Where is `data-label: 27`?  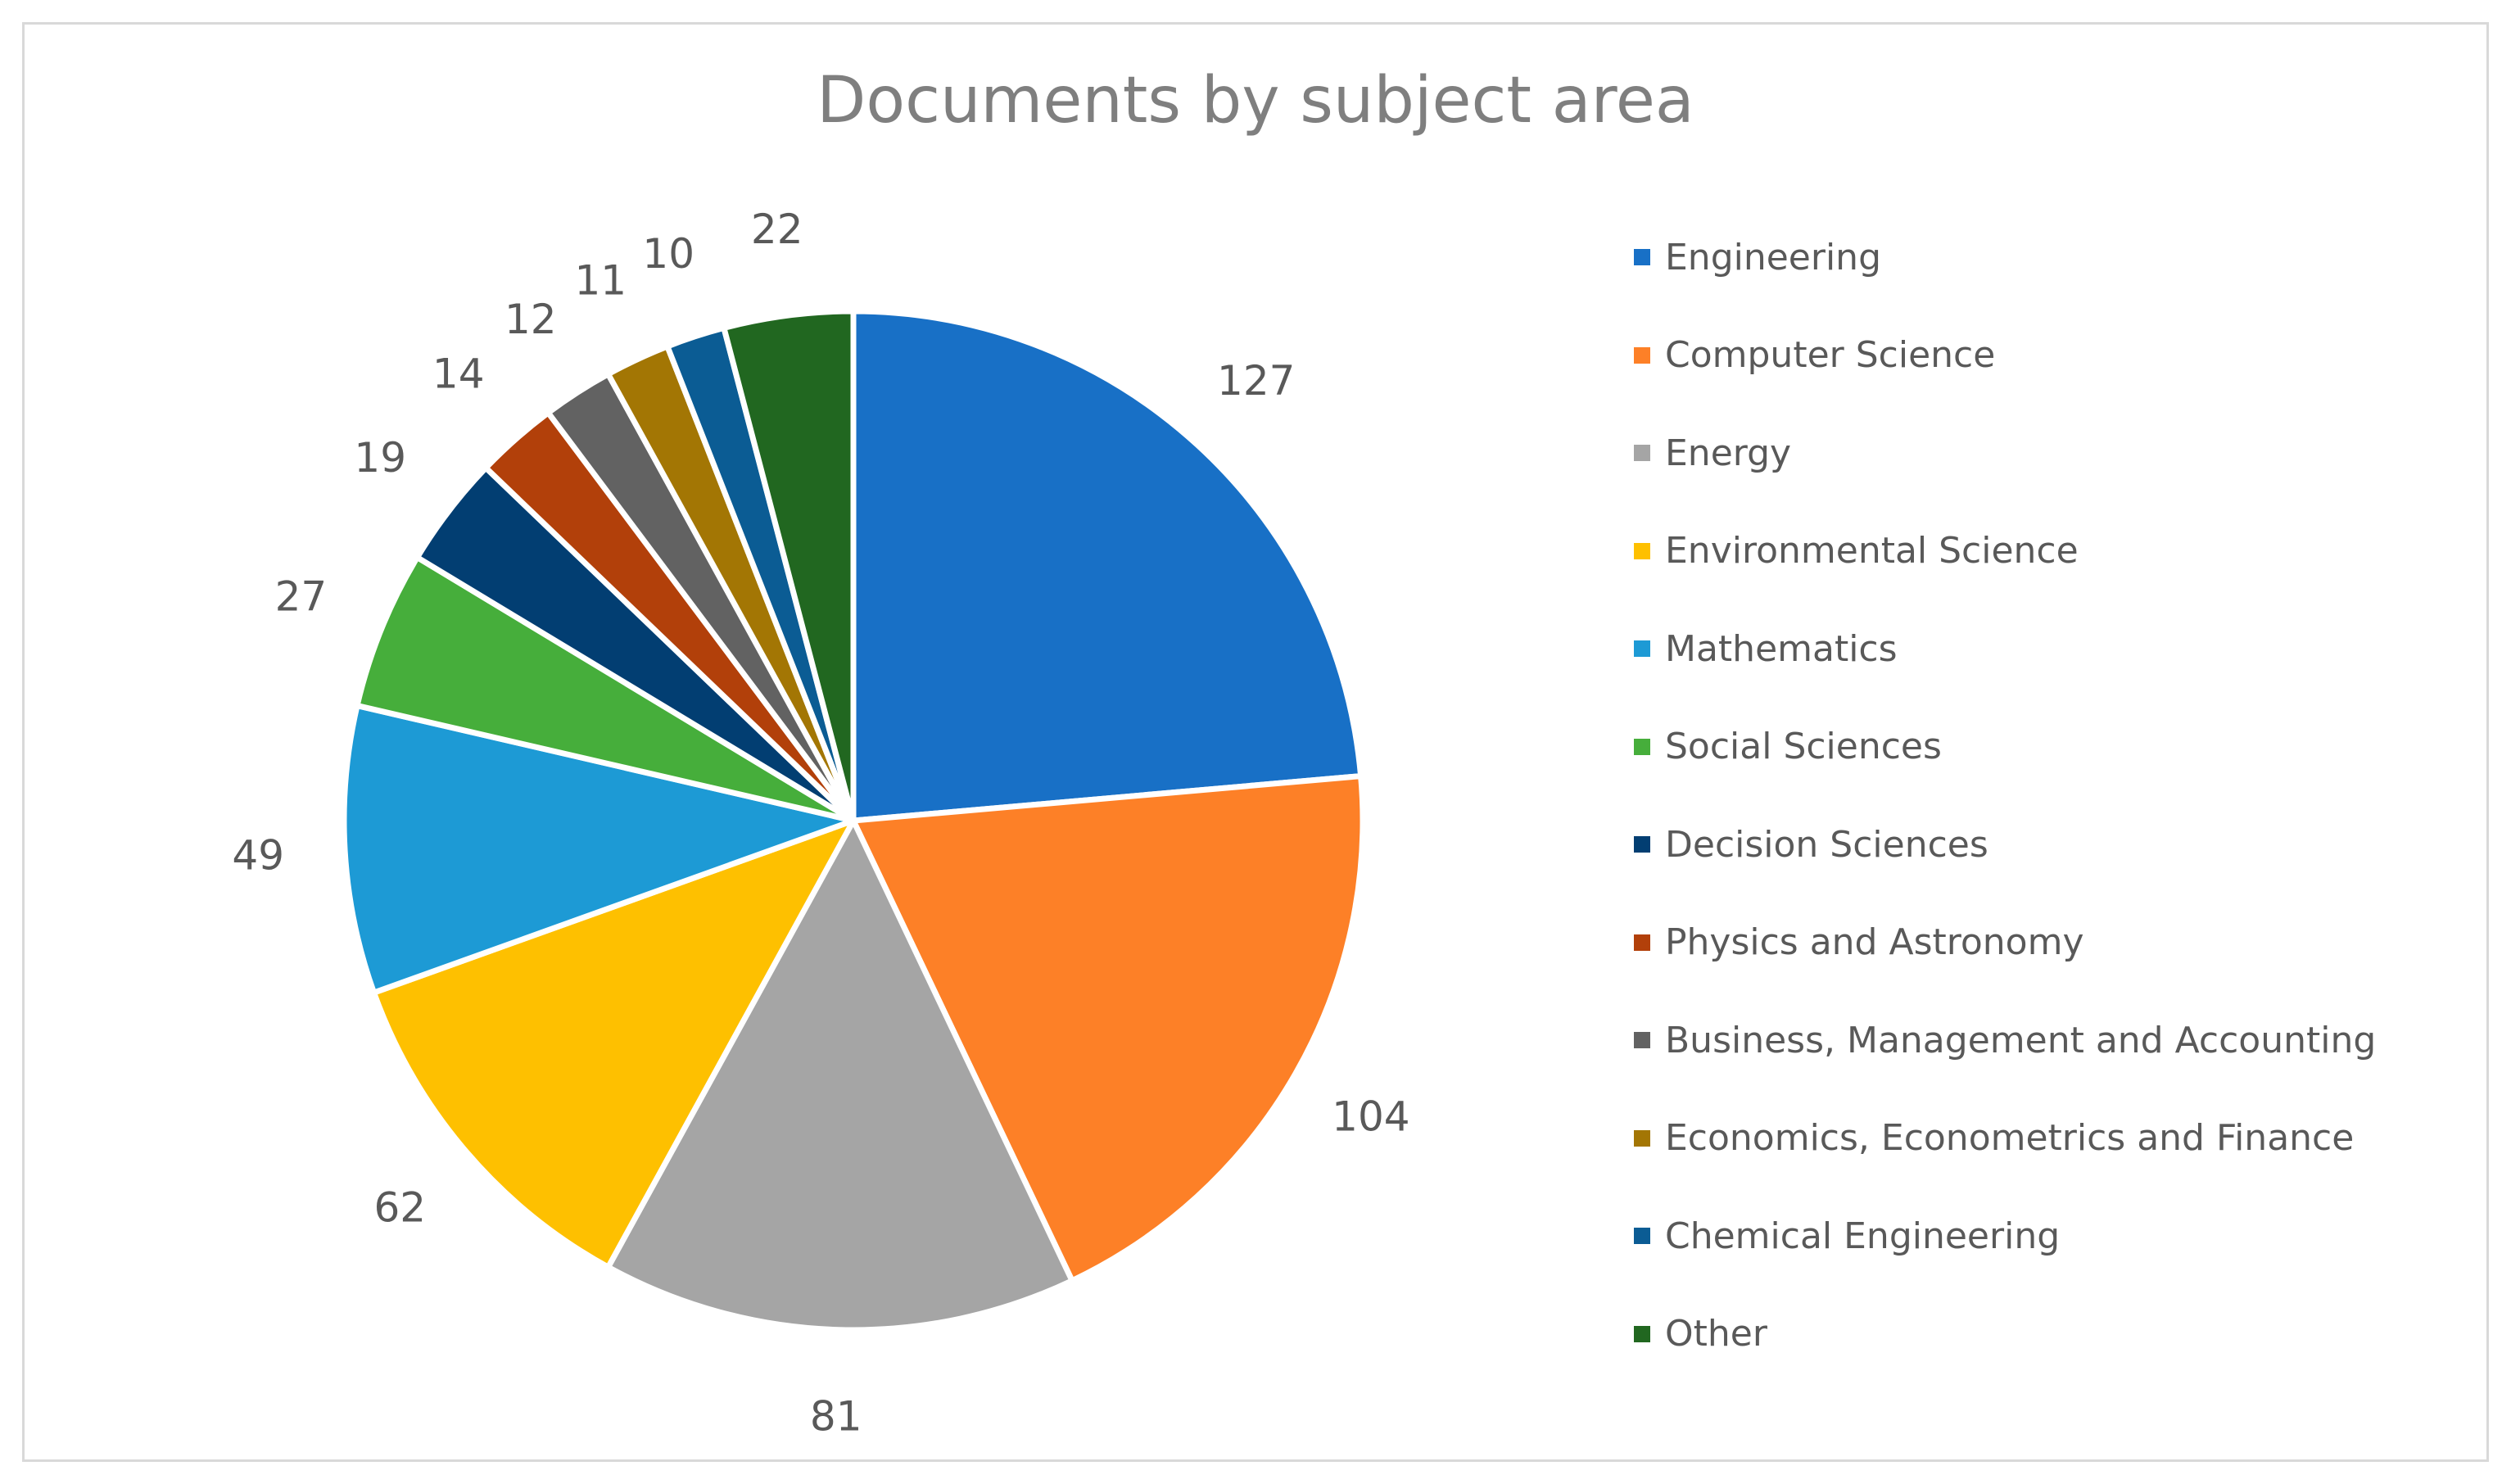 data-label: 27 is located at coordinates (302, 596).